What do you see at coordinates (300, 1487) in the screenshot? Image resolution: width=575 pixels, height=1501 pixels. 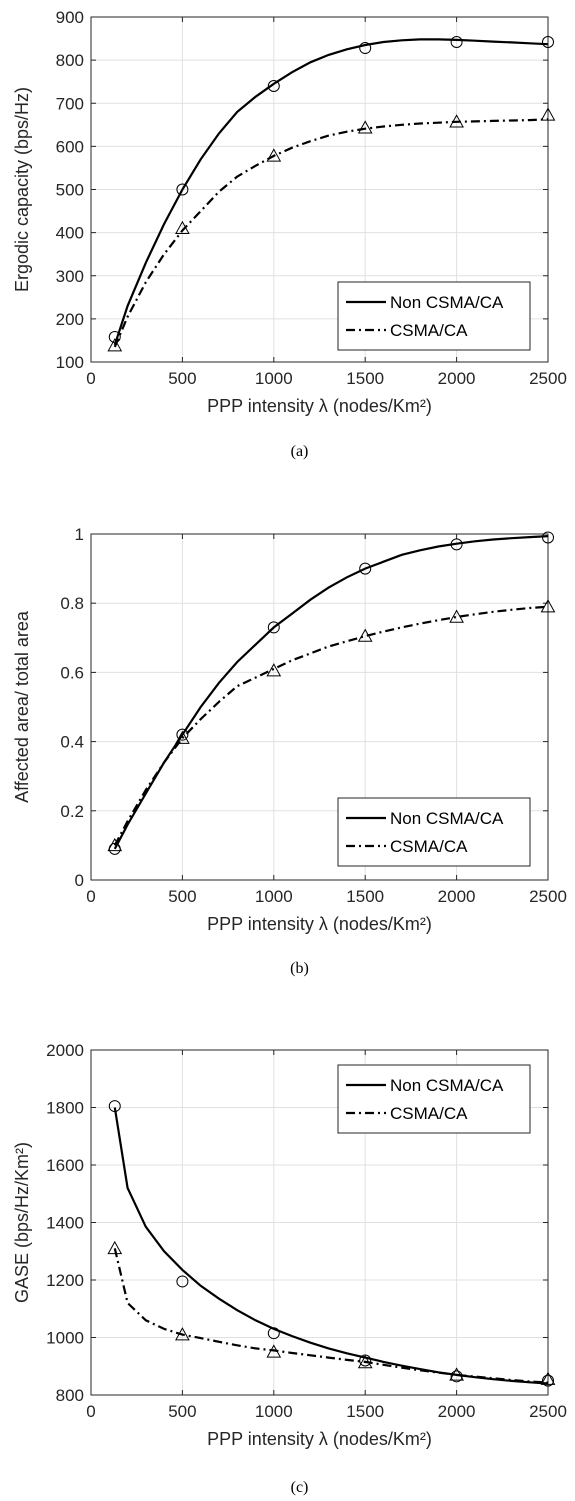 I see `figure-caption: (c)` at bounding box center [300, 1487].